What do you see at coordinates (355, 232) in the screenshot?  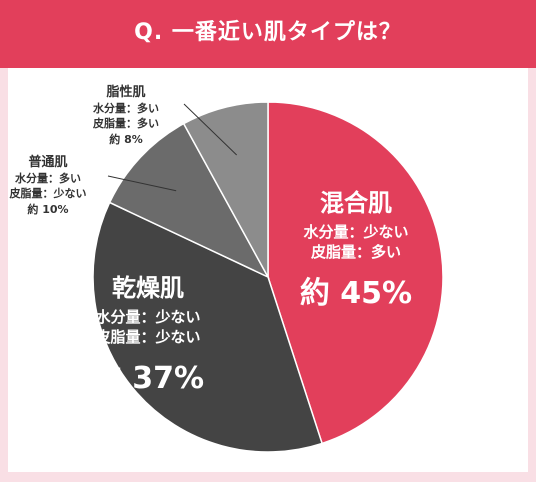 I see `slice-detail-1-a: 水分量：少ない` at bounding box center [355, 232].